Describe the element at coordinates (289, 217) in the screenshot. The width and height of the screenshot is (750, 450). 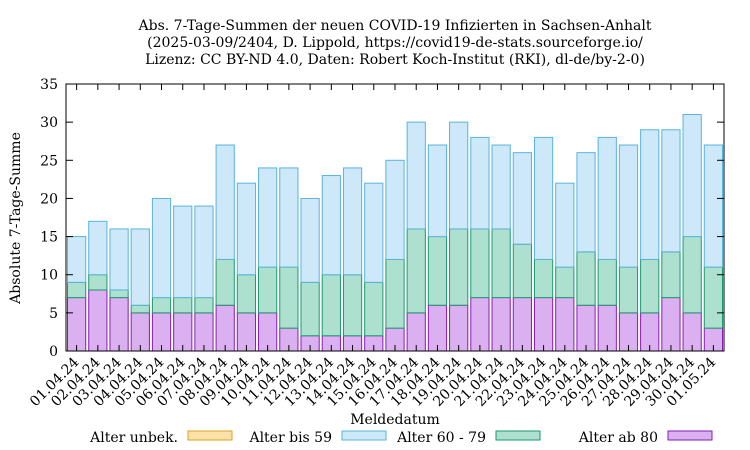
I see `bar-alter-bis-59-11.04.24` at that location.